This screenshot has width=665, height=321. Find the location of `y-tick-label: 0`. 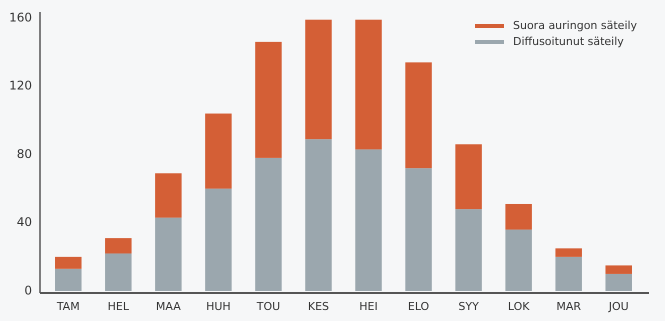

y-tick-label: 0 is located at coordinates (28, 290).